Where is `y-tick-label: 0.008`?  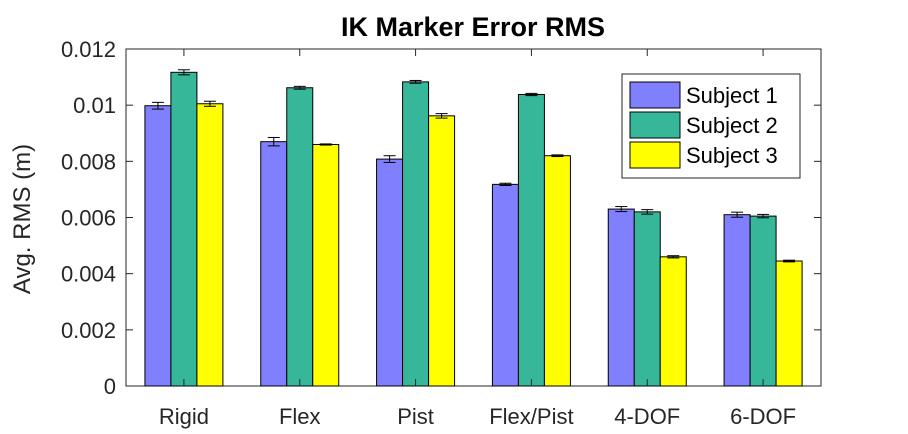 y-tick-label: 0.008 is located at coordinates (88, 161).